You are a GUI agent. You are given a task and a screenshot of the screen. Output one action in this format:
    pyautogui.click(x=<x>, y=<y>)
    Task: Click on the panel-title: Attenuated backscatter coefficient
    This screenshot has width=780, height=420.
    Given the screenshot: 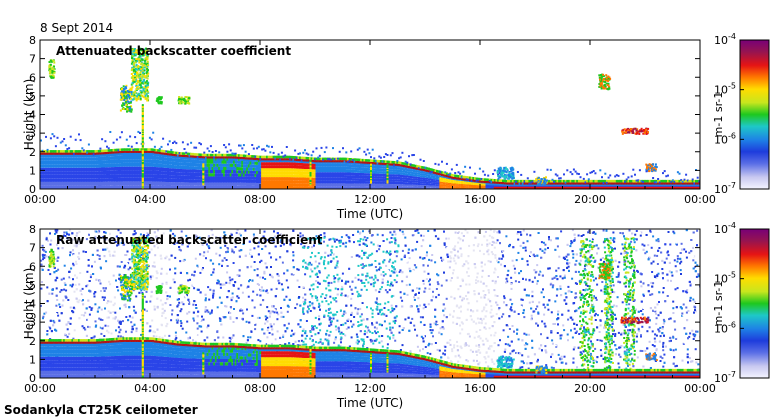 What is the action you would take?
    pyautogui.click(x=173, y=51)
    